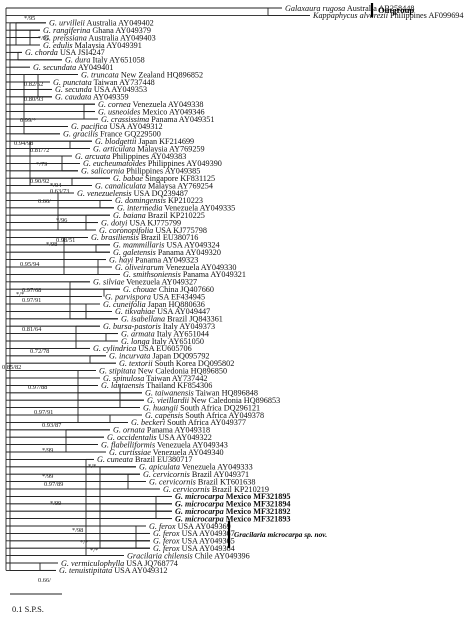  Describe the element at coordinates (159, 326) in the screenshot. I see `taxon-label: G. bursa-pastoris Italy AY049373` at that location.